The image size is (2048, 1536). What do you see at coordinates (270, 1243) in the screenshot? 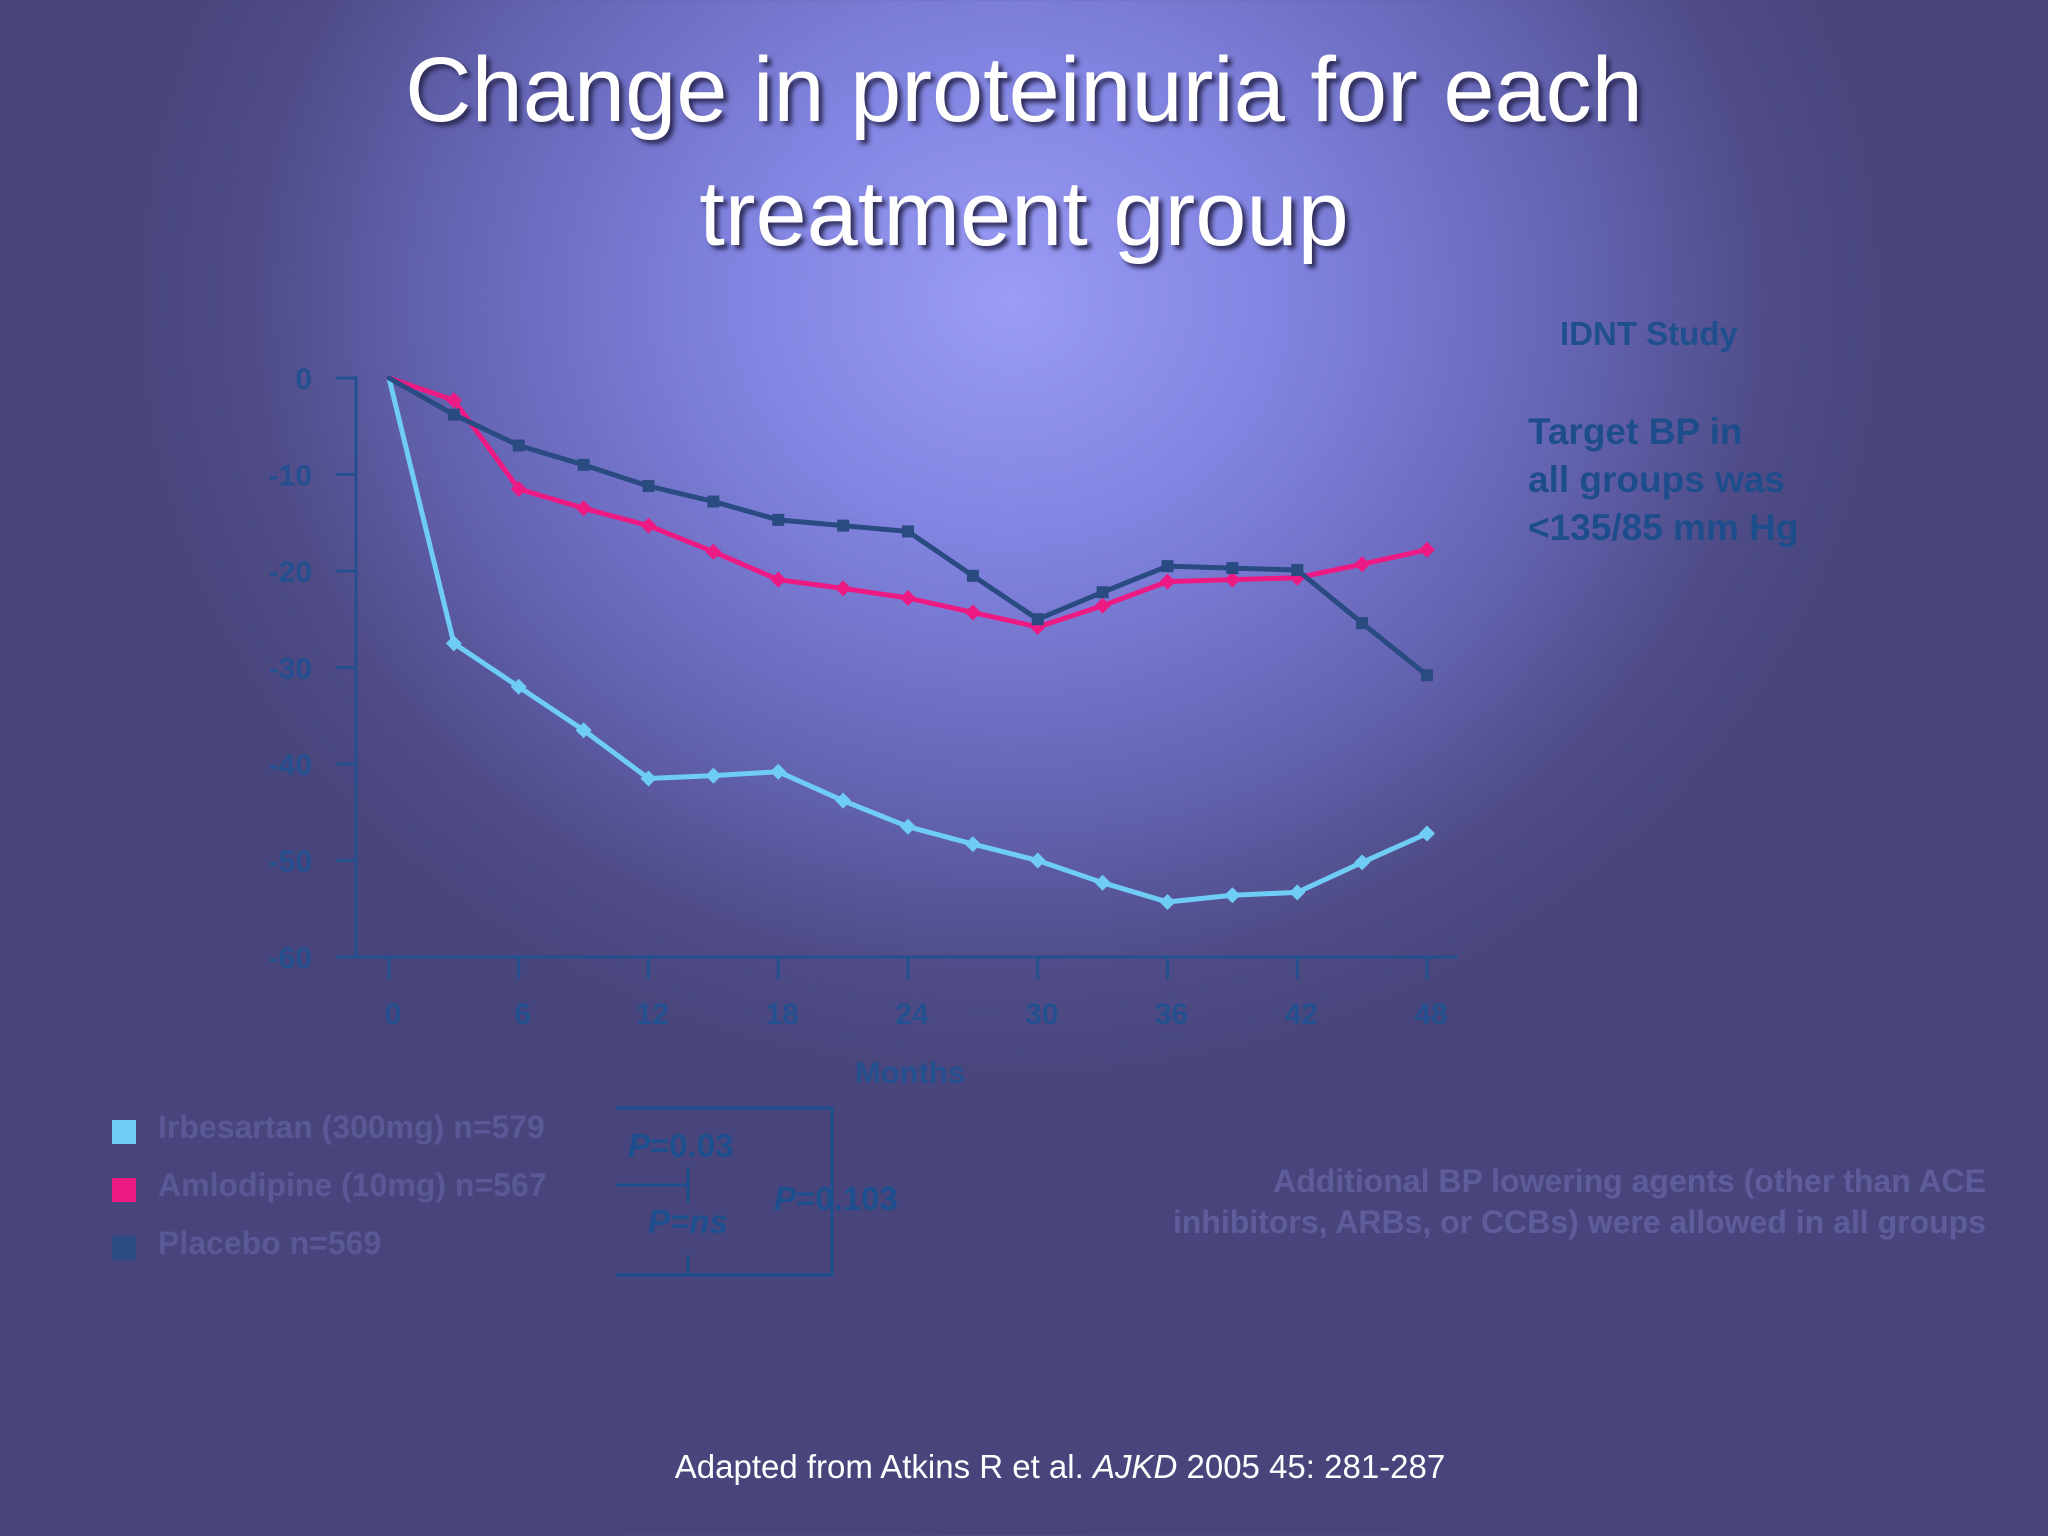
I see `legend-label-placebo: Placebo n=569` at bounding box center [270, 1243].